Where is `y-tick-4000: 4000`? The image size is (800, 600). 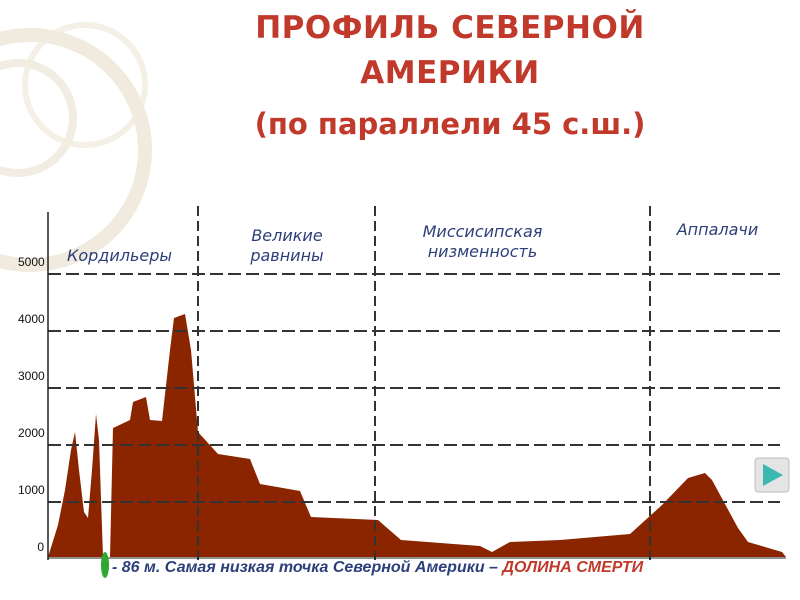 y-tick-4000: 4000 is located at coordinates (31, 319).